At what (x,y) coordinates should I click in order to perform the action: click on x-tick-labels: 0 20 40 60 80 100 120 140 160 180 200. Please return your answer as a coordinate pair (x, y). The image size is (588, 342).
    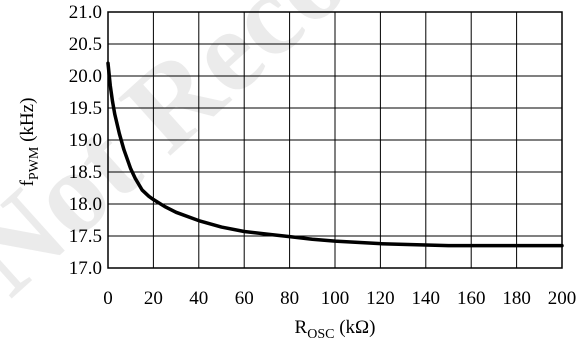
    Looking at the image, I should click on (339, 298).